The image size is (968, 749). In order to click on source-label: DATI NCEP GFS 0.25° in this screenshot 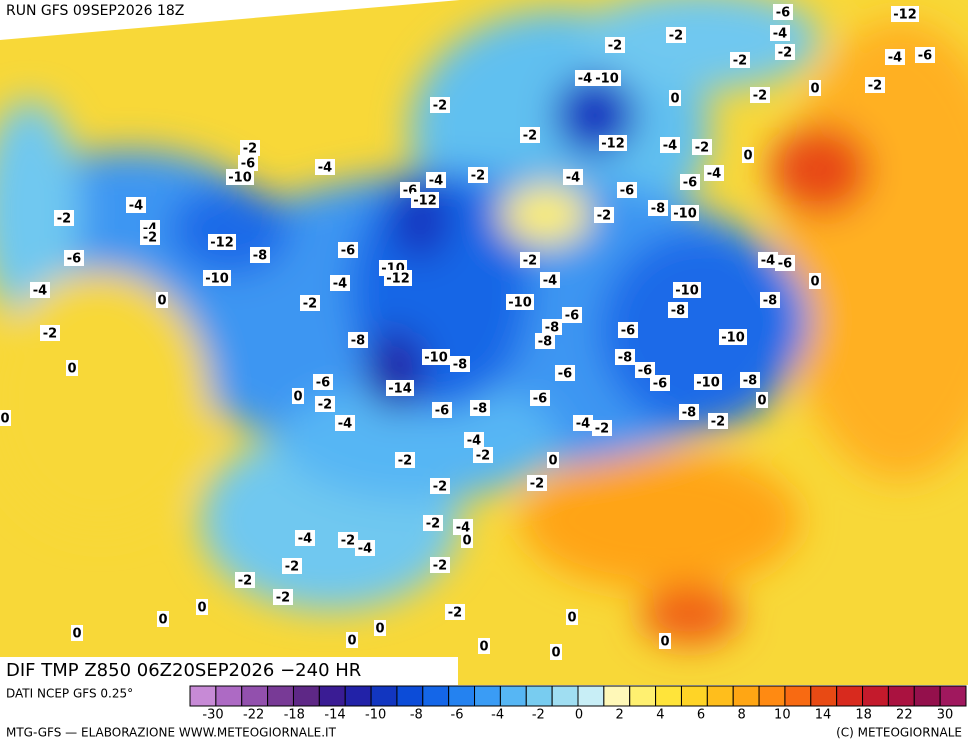, I will do `click(69, 694)`.